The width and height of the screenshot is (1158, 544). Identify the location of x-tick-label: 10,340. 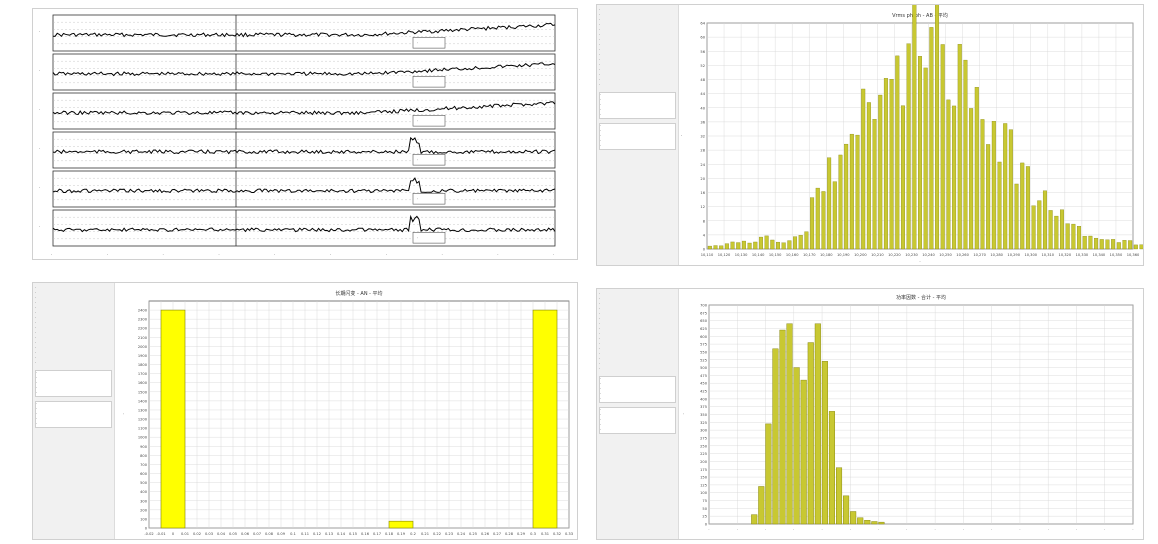
(1099, 255).